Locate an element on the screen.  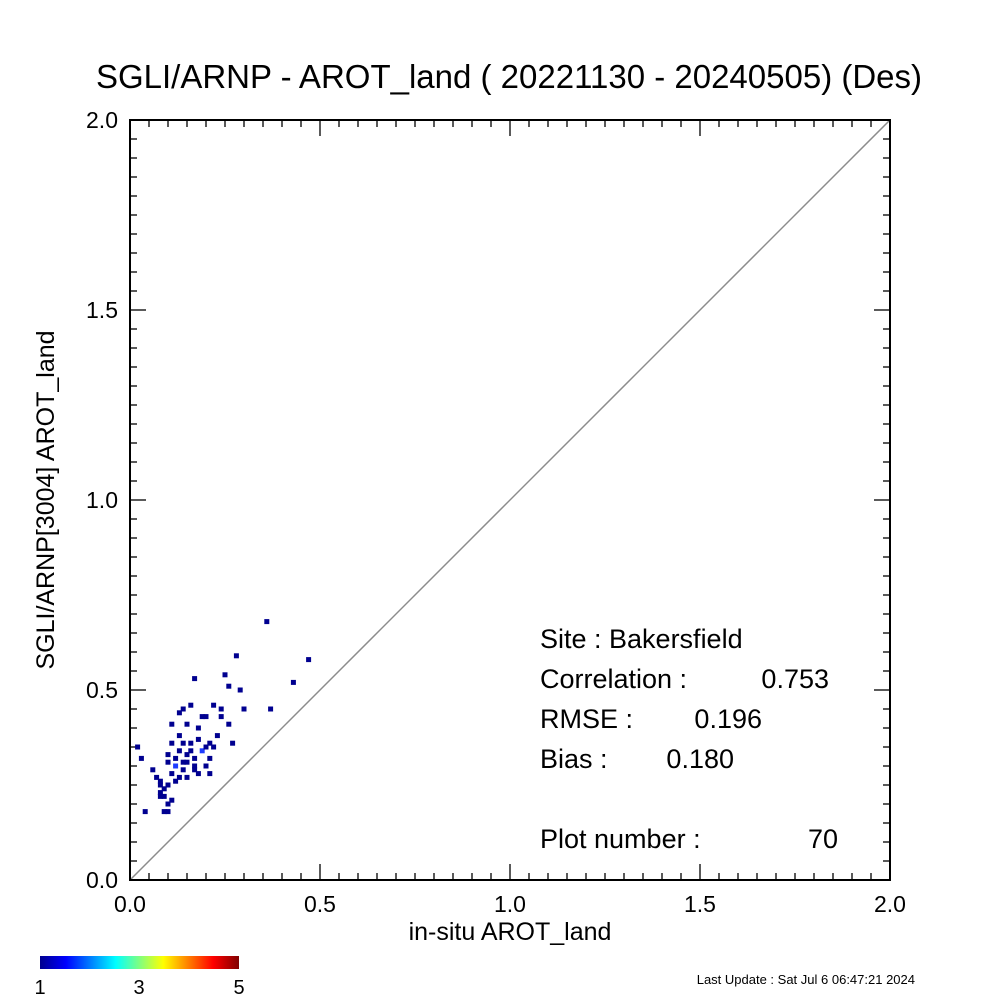
y-tick-label: 1.5 is located at coordinates (102, 310).